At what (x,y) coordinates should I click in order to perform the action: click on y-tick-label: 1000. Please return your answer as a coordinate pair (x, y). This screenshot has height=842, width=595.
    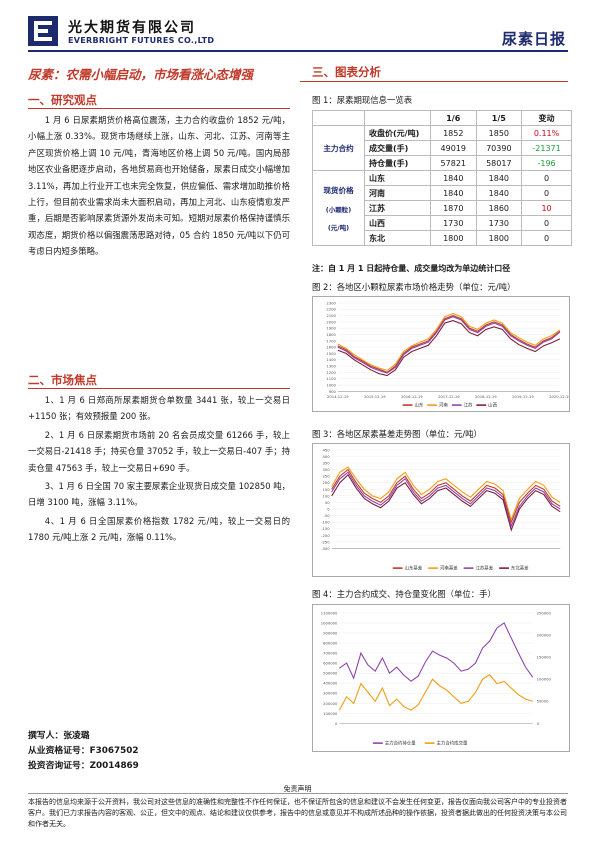
    Looking at the image, I should click on (331, 386).